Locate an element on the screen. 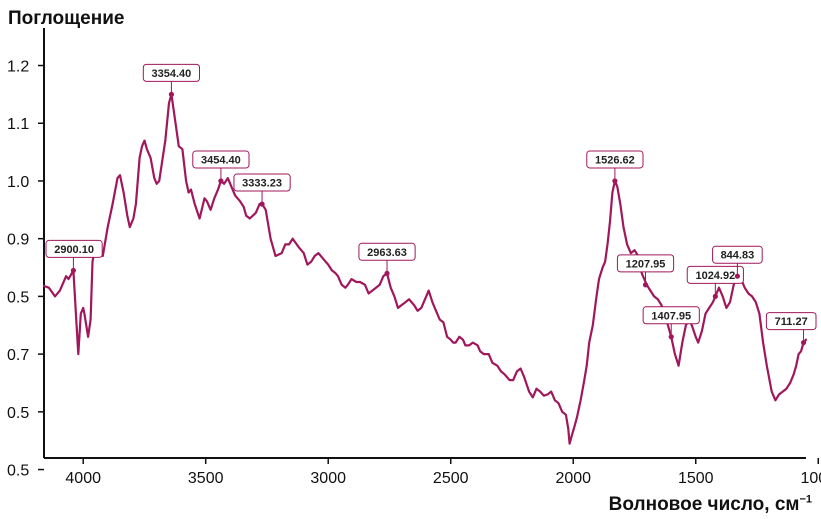 The image size is (821, 519). annotation-label: 1024.92 is located at coordinates (715, 276).